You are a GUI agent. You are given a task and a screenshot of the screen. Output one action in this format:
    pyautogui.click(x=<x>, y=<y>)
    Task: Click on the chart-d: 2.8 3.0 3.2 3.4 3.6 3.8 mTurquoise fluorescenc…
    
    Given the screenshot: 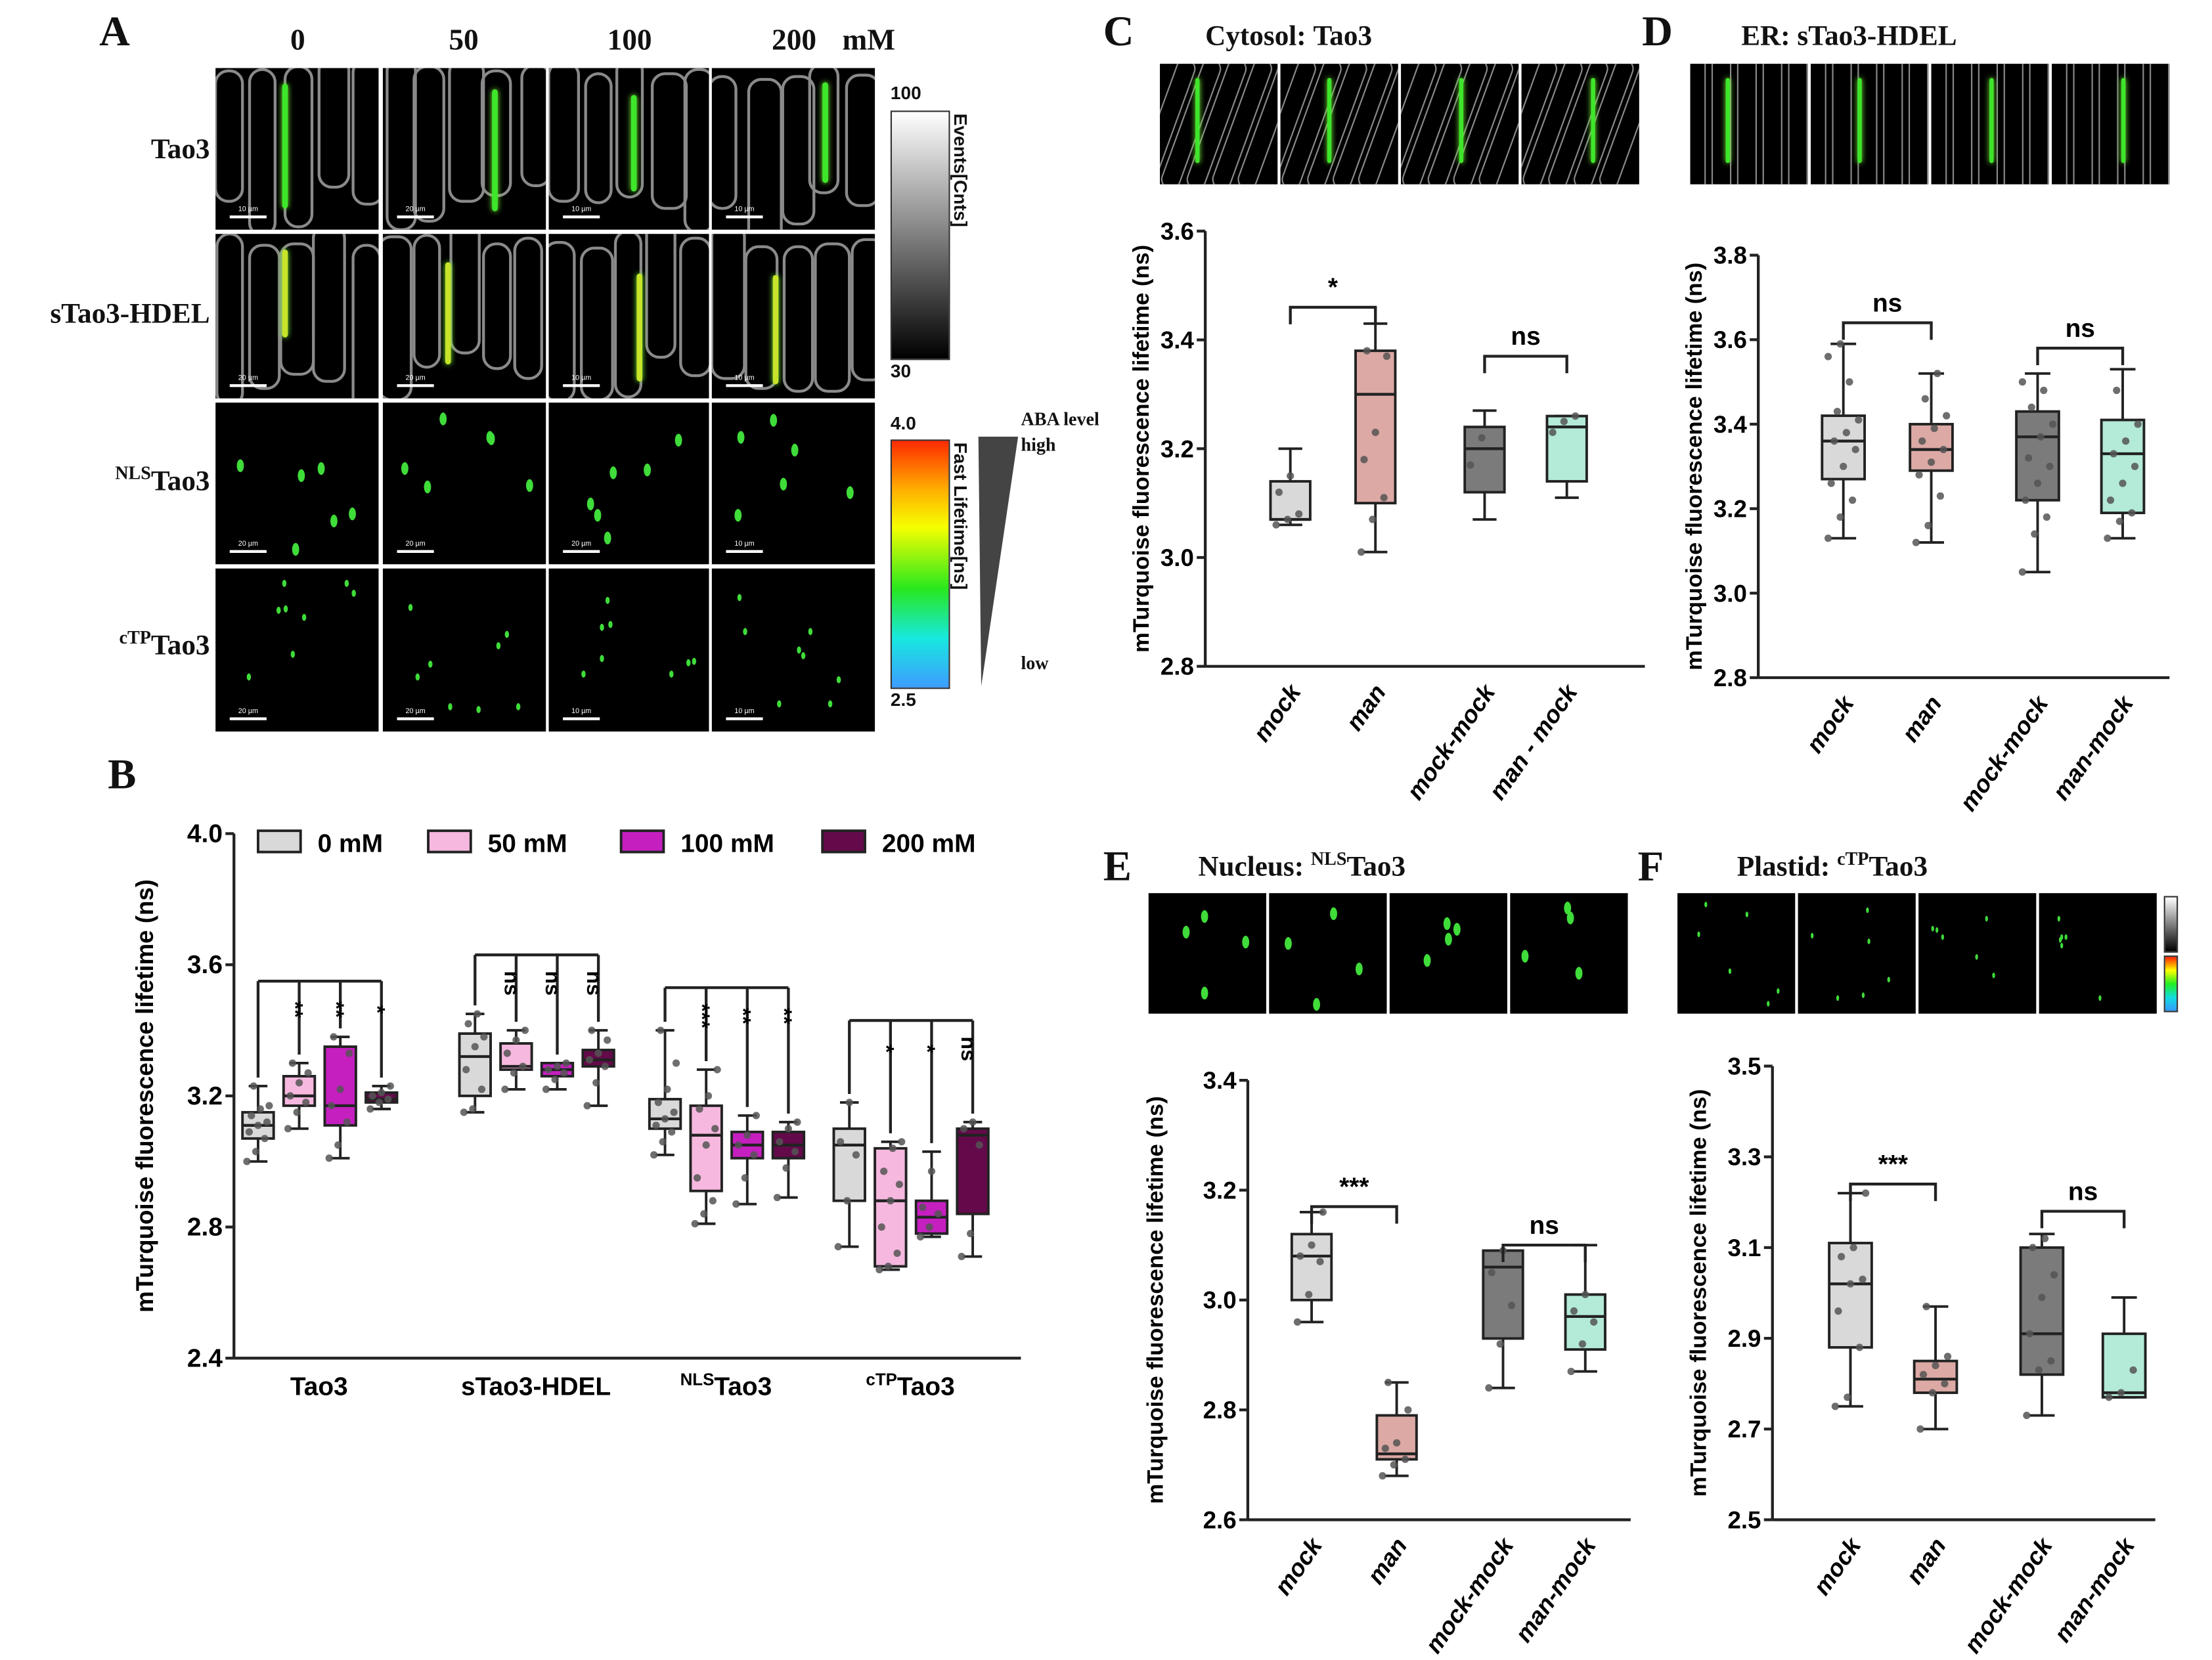 What is the action you would take?
    pyautogui.click(x=1926, y=529)
    